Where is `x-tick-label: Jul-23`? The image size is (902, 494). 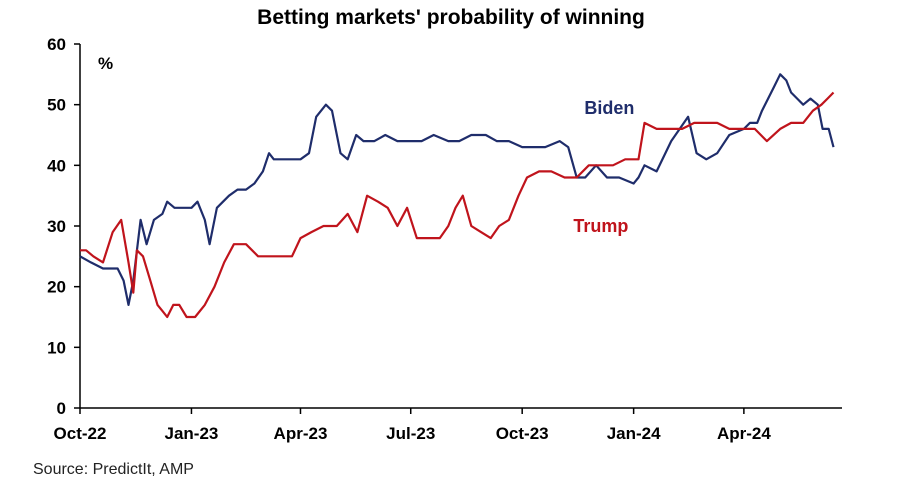 x-tick-label: Jul-23 is located at coordinates (410, 433).